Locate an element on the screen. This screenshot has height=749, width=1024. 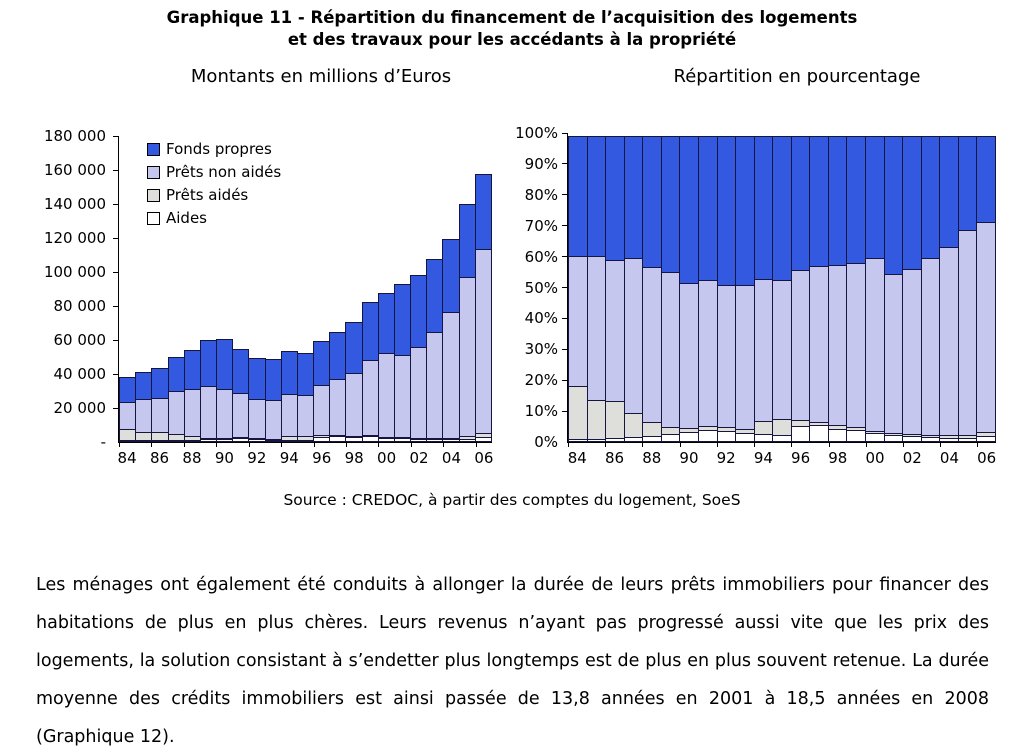
bar-1986 is located at coordinates (160, 289).